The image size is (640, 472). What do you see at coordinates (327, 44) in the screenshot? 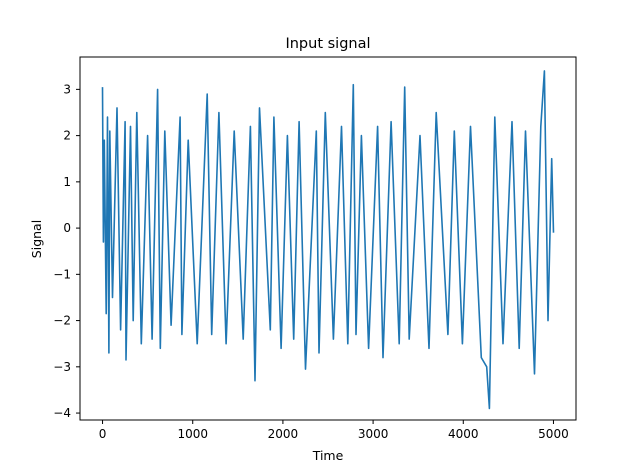
I see `chart-title: Input signal` at bounding box center [327, 44].